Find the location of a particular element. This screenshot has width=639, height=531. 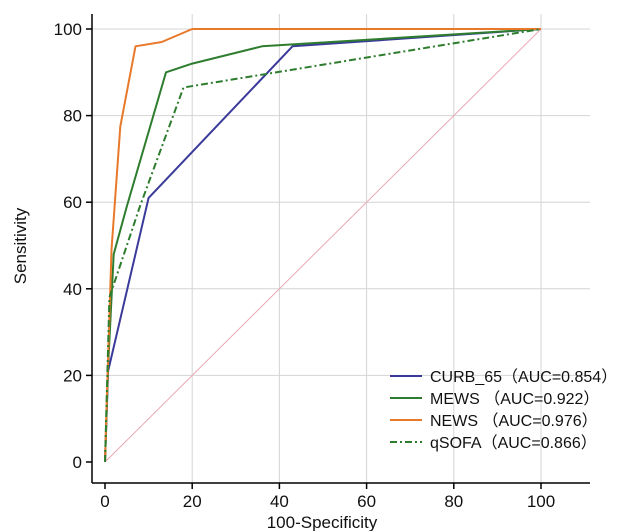

y-tick-label: 20 is located at coordinates (72, 375).